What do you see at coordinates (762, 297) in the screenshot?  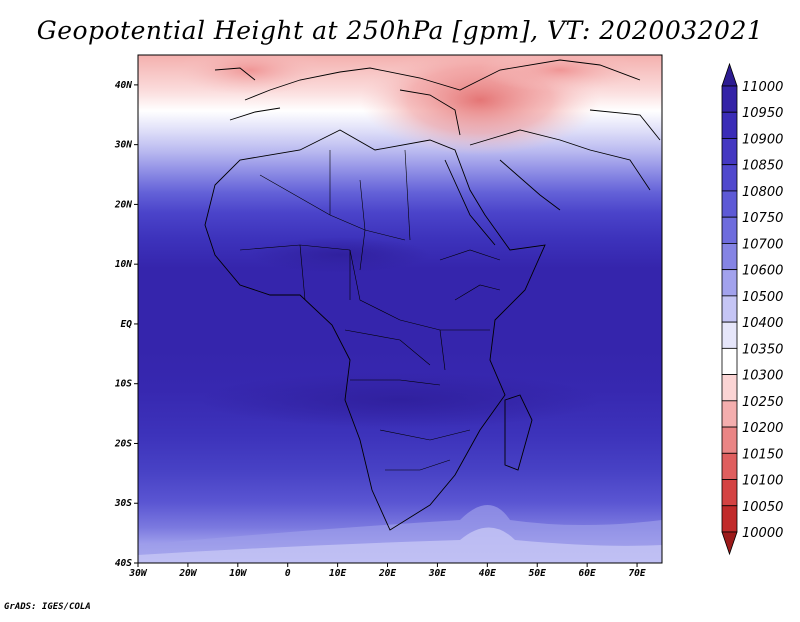 I see `colorbar-label: 10500` at bounding box center [762, 297].